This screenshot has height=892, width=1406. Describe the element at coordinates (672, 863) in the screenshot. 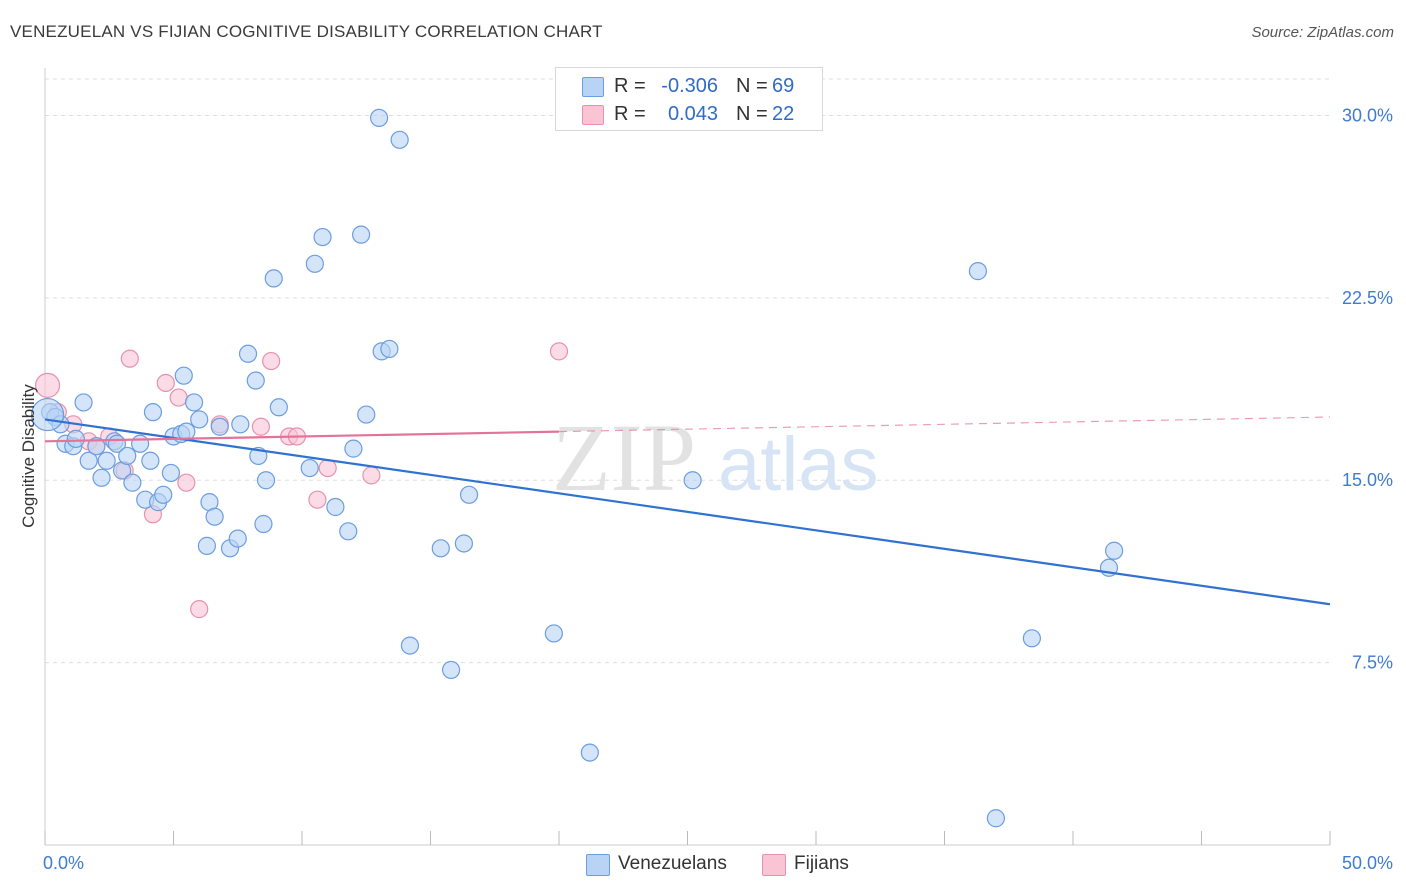

I see `legend-label: Venezuelans` at that location.